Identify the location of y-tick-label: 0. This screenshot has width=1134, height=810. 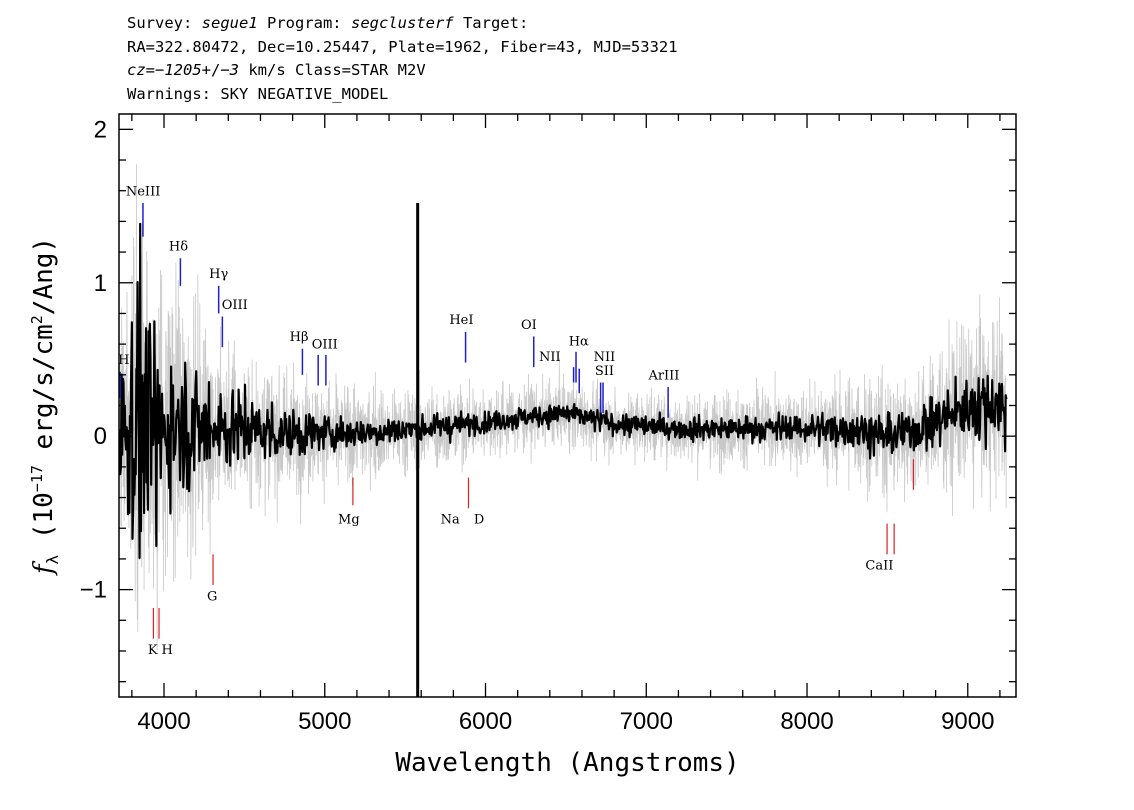
(100, 436).